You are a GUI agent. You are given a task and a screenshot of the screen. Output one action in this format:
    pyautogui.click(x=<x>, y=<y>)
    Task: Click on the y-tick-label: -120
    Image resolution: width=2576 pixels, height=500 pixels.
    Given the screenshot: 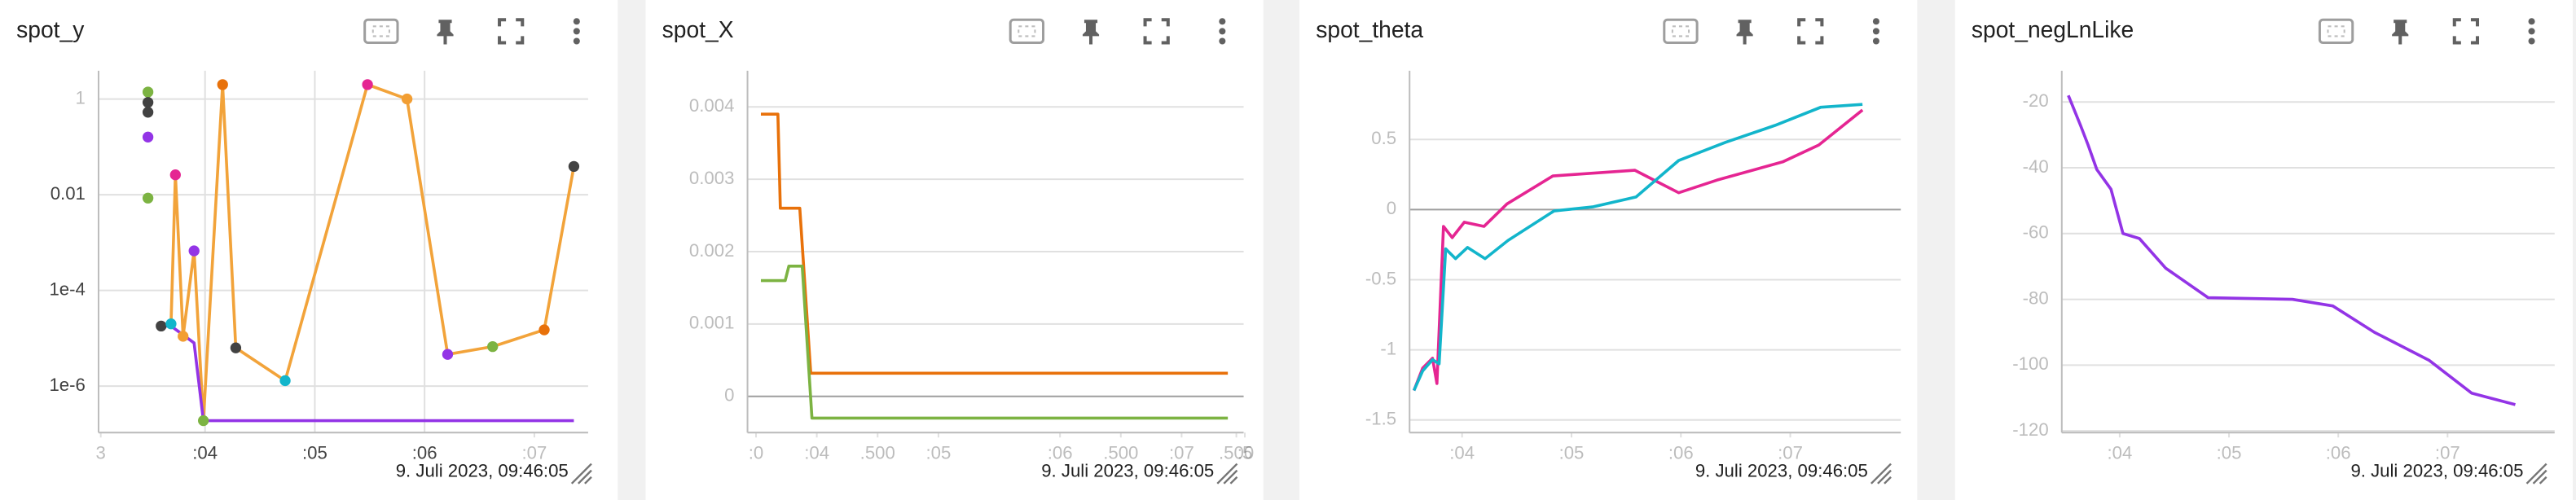 What is the action you would take?
    pyautogui.click(x=2030, y=430)
    